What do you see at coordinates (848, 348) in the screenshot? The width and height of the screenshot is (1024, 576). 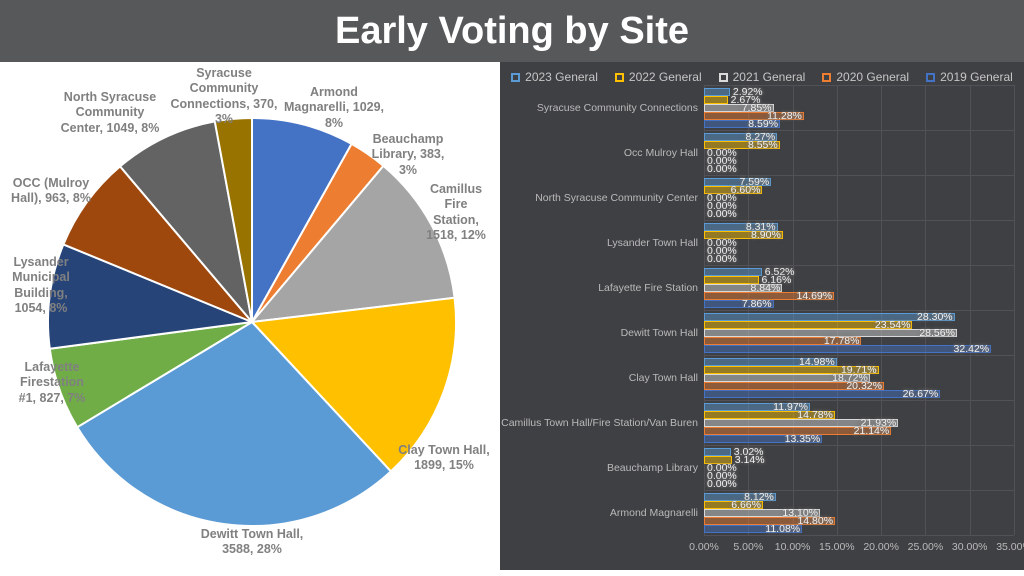 I see `bar-2019-cat5` at bounding box center [848, 348].